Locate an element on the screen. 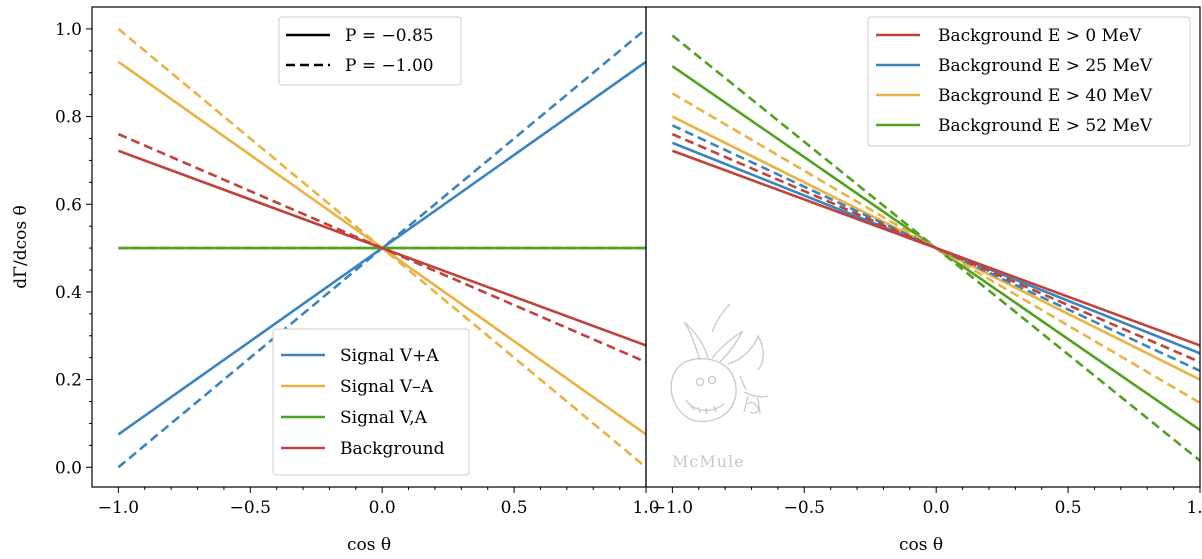  style-legend-label: P = −1.00 is located at coordinates (389, 66).